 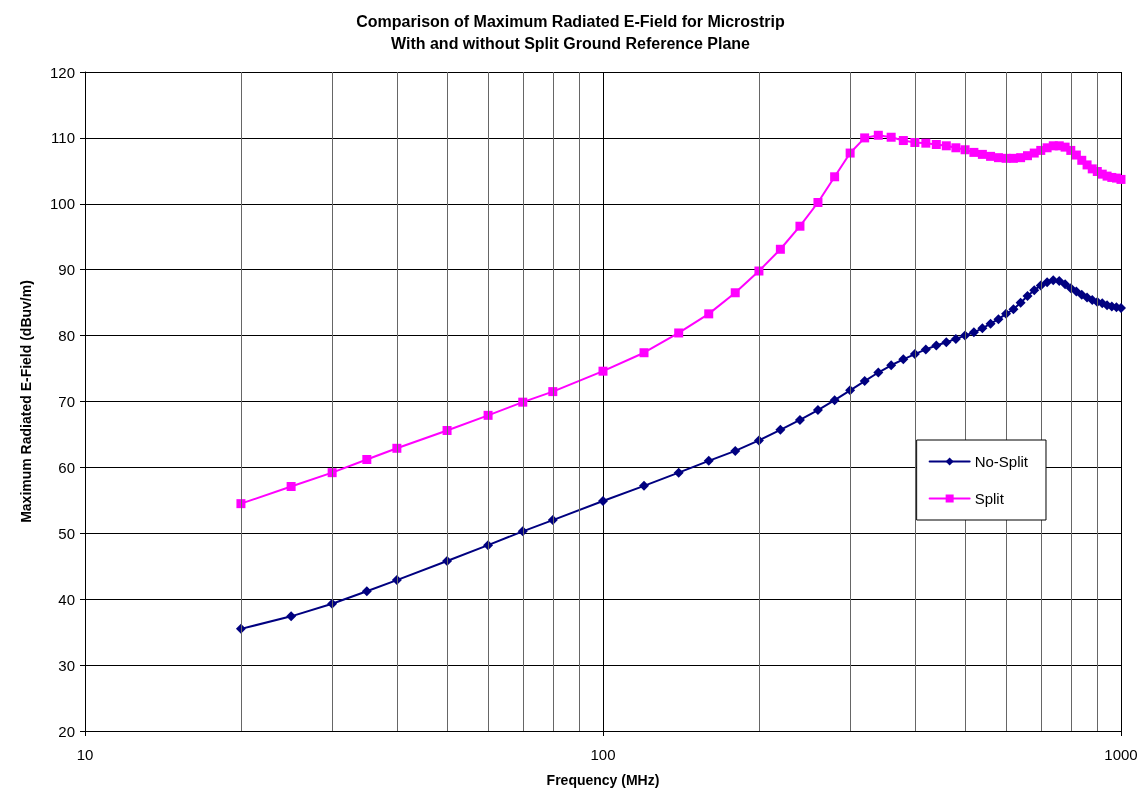 I want to click on x-tick-label: 10, so click(x=85, y=754).